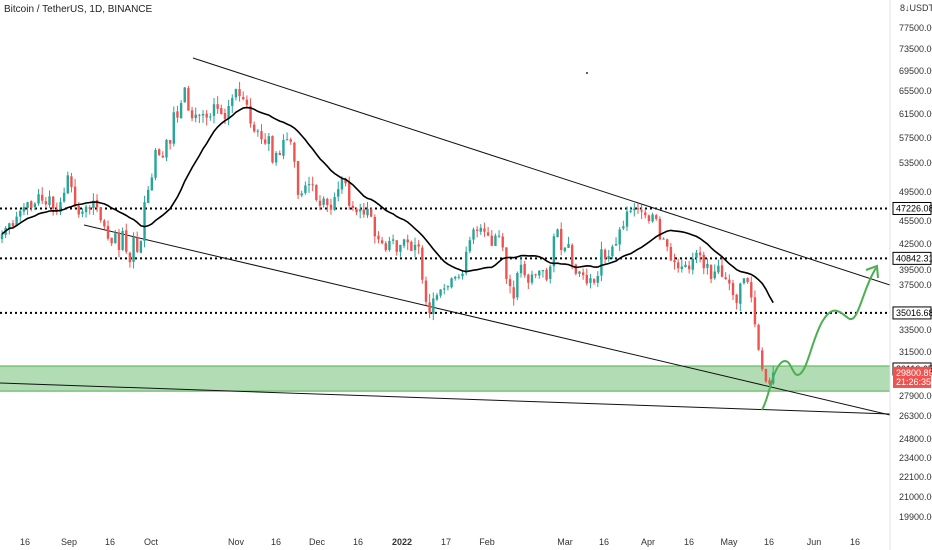 This screenshot has height=550, width=932. What do you see at coordinates (912, 313) in the screenshot?
I see `level-label: 35016.68` at bounding box center [912, 313].